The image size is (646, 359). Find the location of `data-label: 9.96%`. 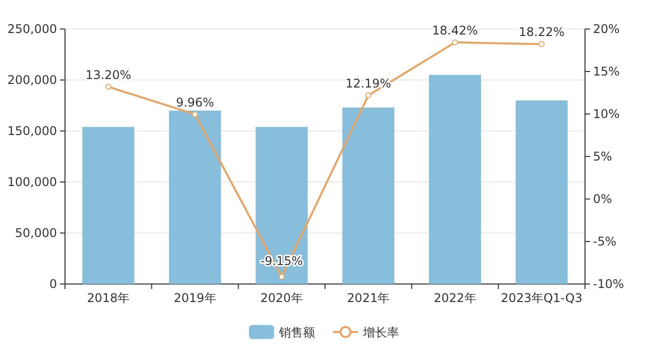

data-label: 9.96% is located at coordinates (195, 102).